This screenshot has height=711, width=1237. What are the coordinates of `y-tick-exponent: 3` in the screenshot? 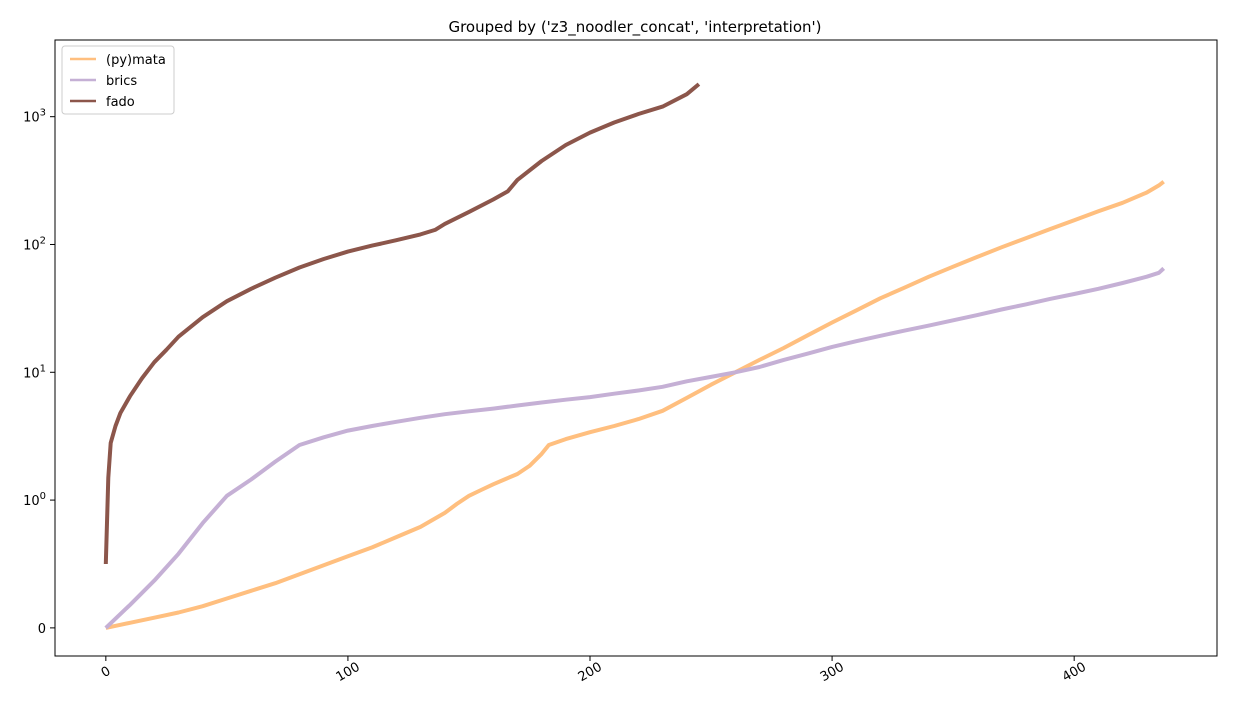 It's located at (43, 113).